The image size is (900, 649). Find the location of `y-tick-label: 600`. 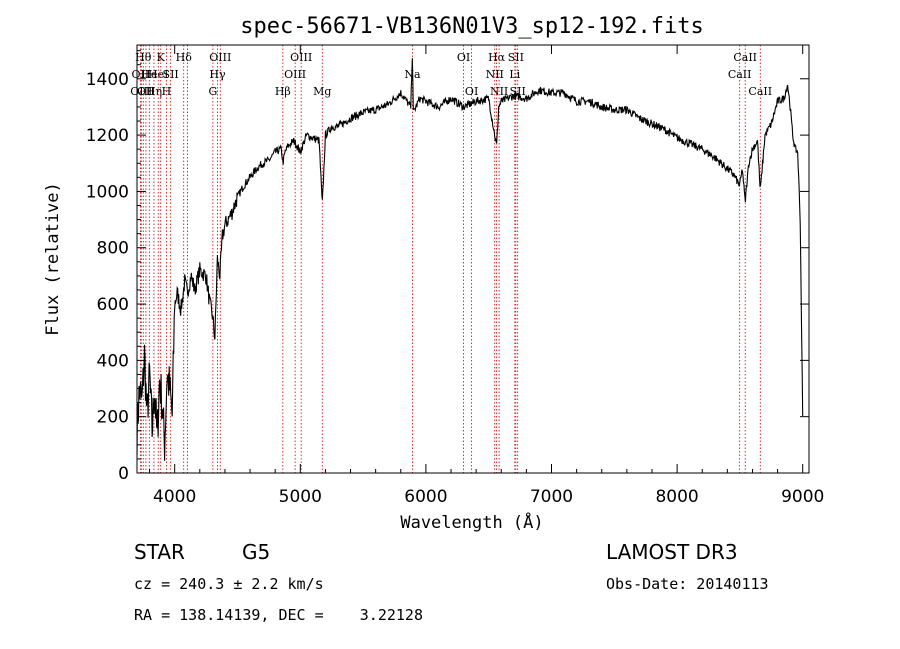

y-tick-label: 600 is located at coordinates (113, 305).